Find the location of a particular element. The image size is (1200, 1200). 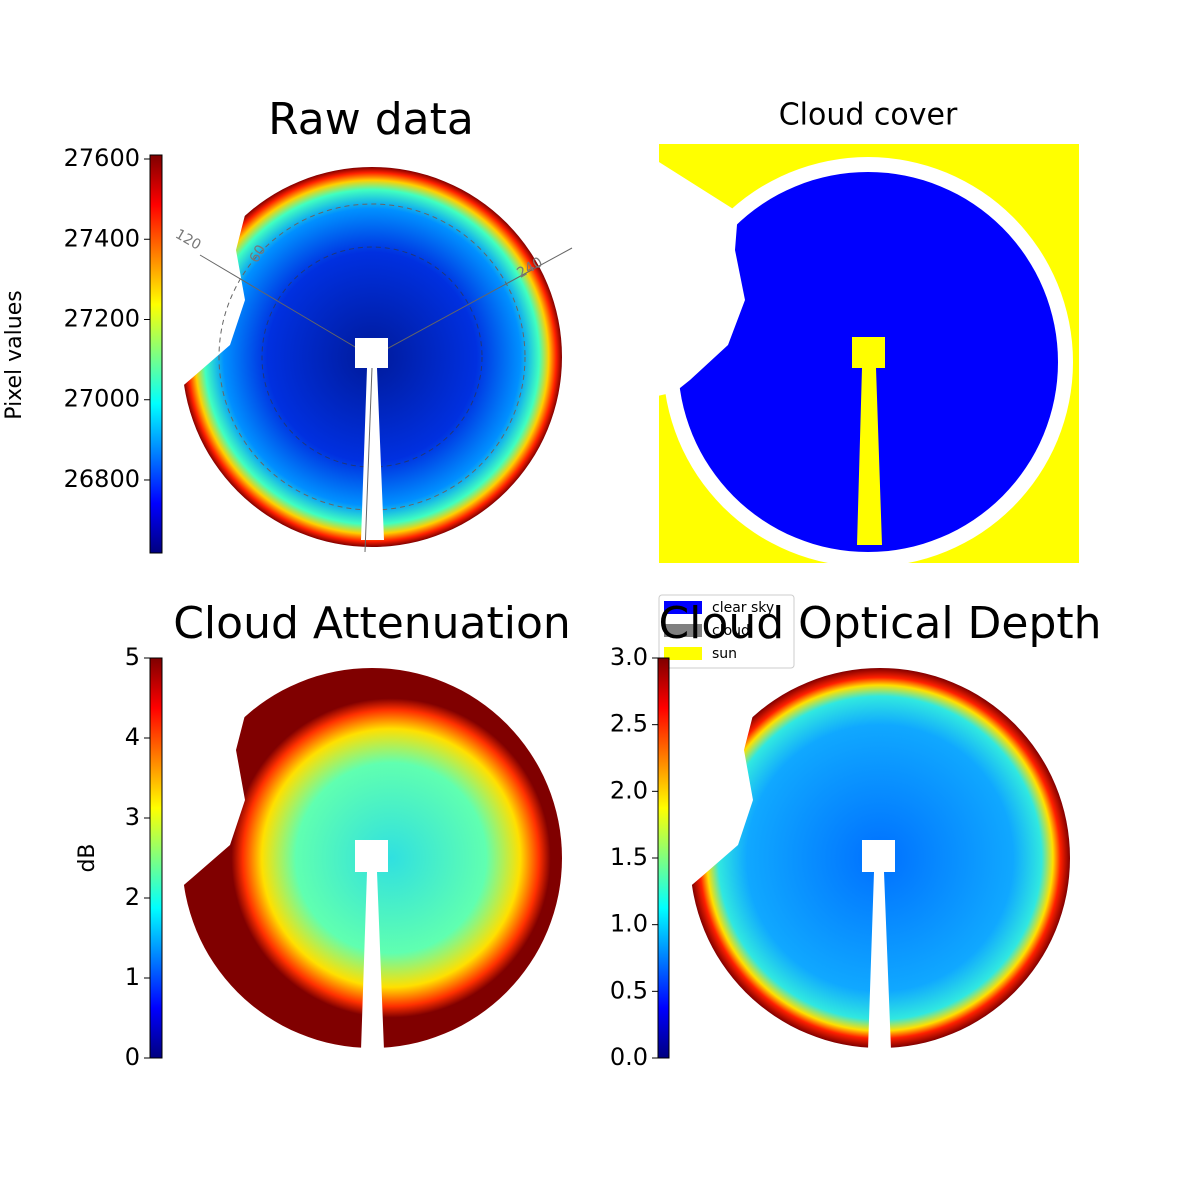

panel-title: Cloud Attenuation is located at coordinates (372, 623).